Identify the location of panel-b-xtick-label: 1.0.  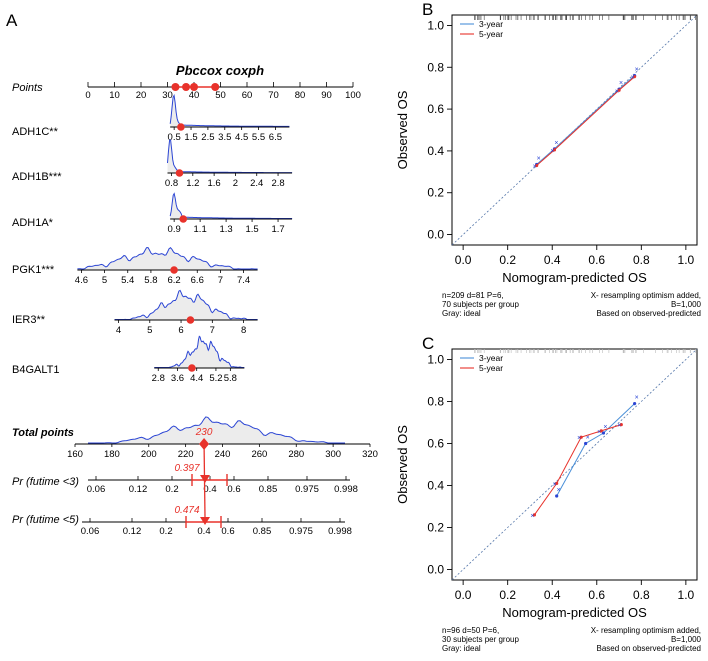
(686, 260).